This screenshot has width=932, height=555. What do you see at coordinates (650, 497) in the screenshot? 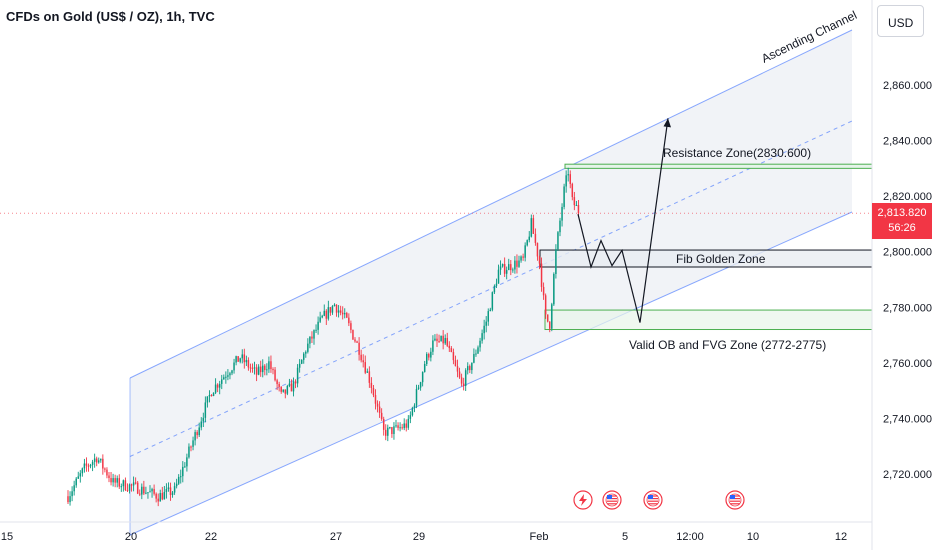
I see `flag-canton` at bounding box center [650, 497].